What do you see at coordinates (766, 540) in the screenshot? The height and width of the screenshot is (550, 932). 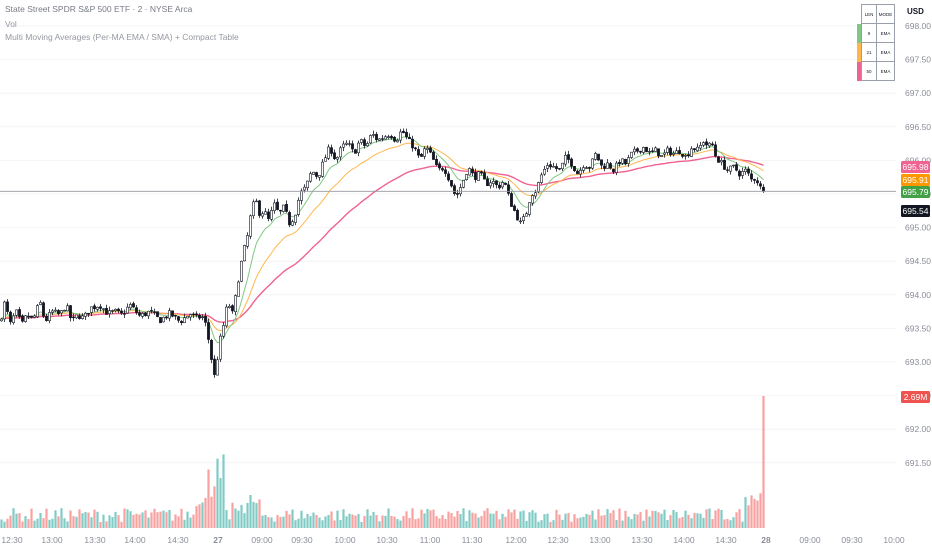 I see `time-tick-label: 28` at bounding box center [766, 540].